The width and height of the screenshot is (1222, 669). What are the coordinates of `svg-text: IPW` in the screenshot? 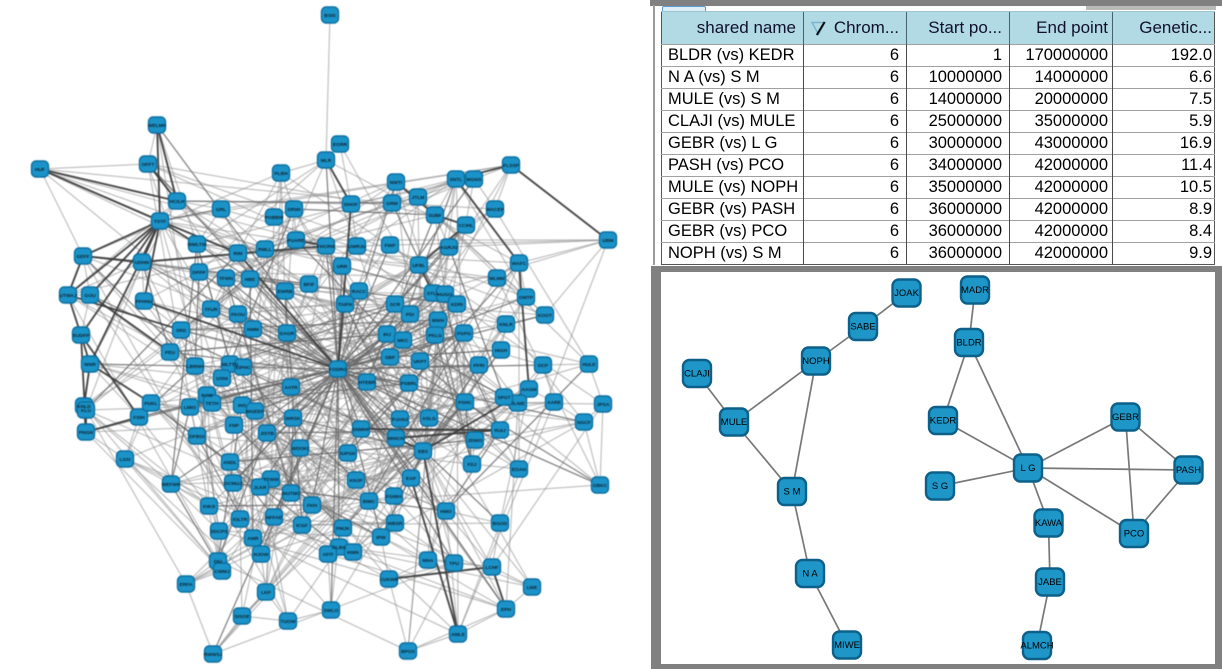 It's located at (381, 538).